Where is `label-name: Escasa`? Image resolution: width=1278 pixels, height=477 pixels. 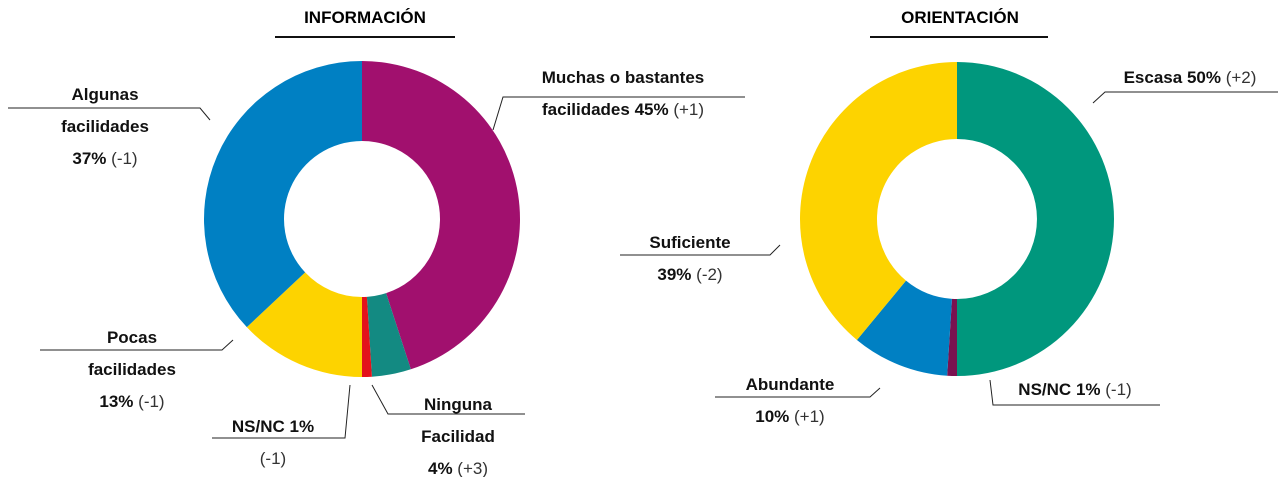 label-name: Escasa is located at coordinates (1153, 77).